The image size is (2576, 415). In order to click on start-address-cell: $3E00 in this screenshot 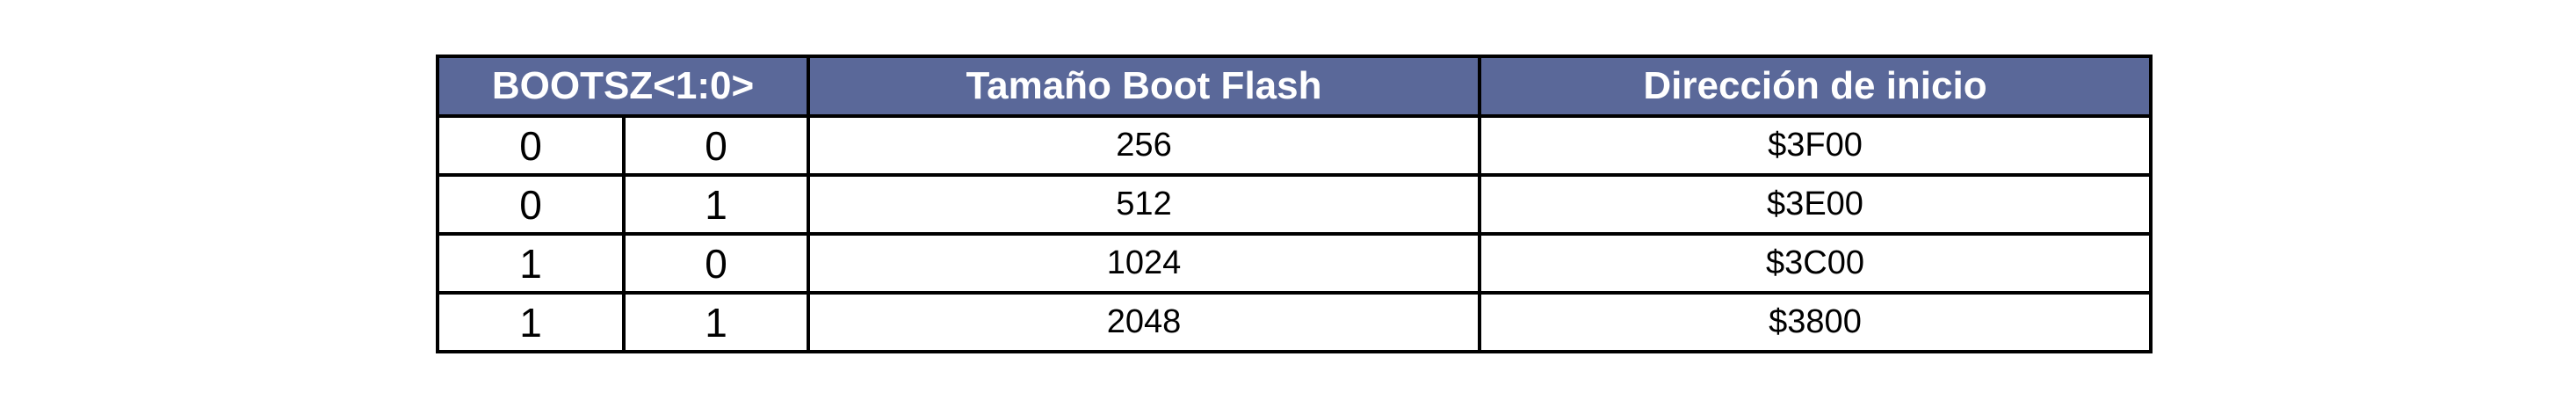, I will do `click(1815, 204)`.